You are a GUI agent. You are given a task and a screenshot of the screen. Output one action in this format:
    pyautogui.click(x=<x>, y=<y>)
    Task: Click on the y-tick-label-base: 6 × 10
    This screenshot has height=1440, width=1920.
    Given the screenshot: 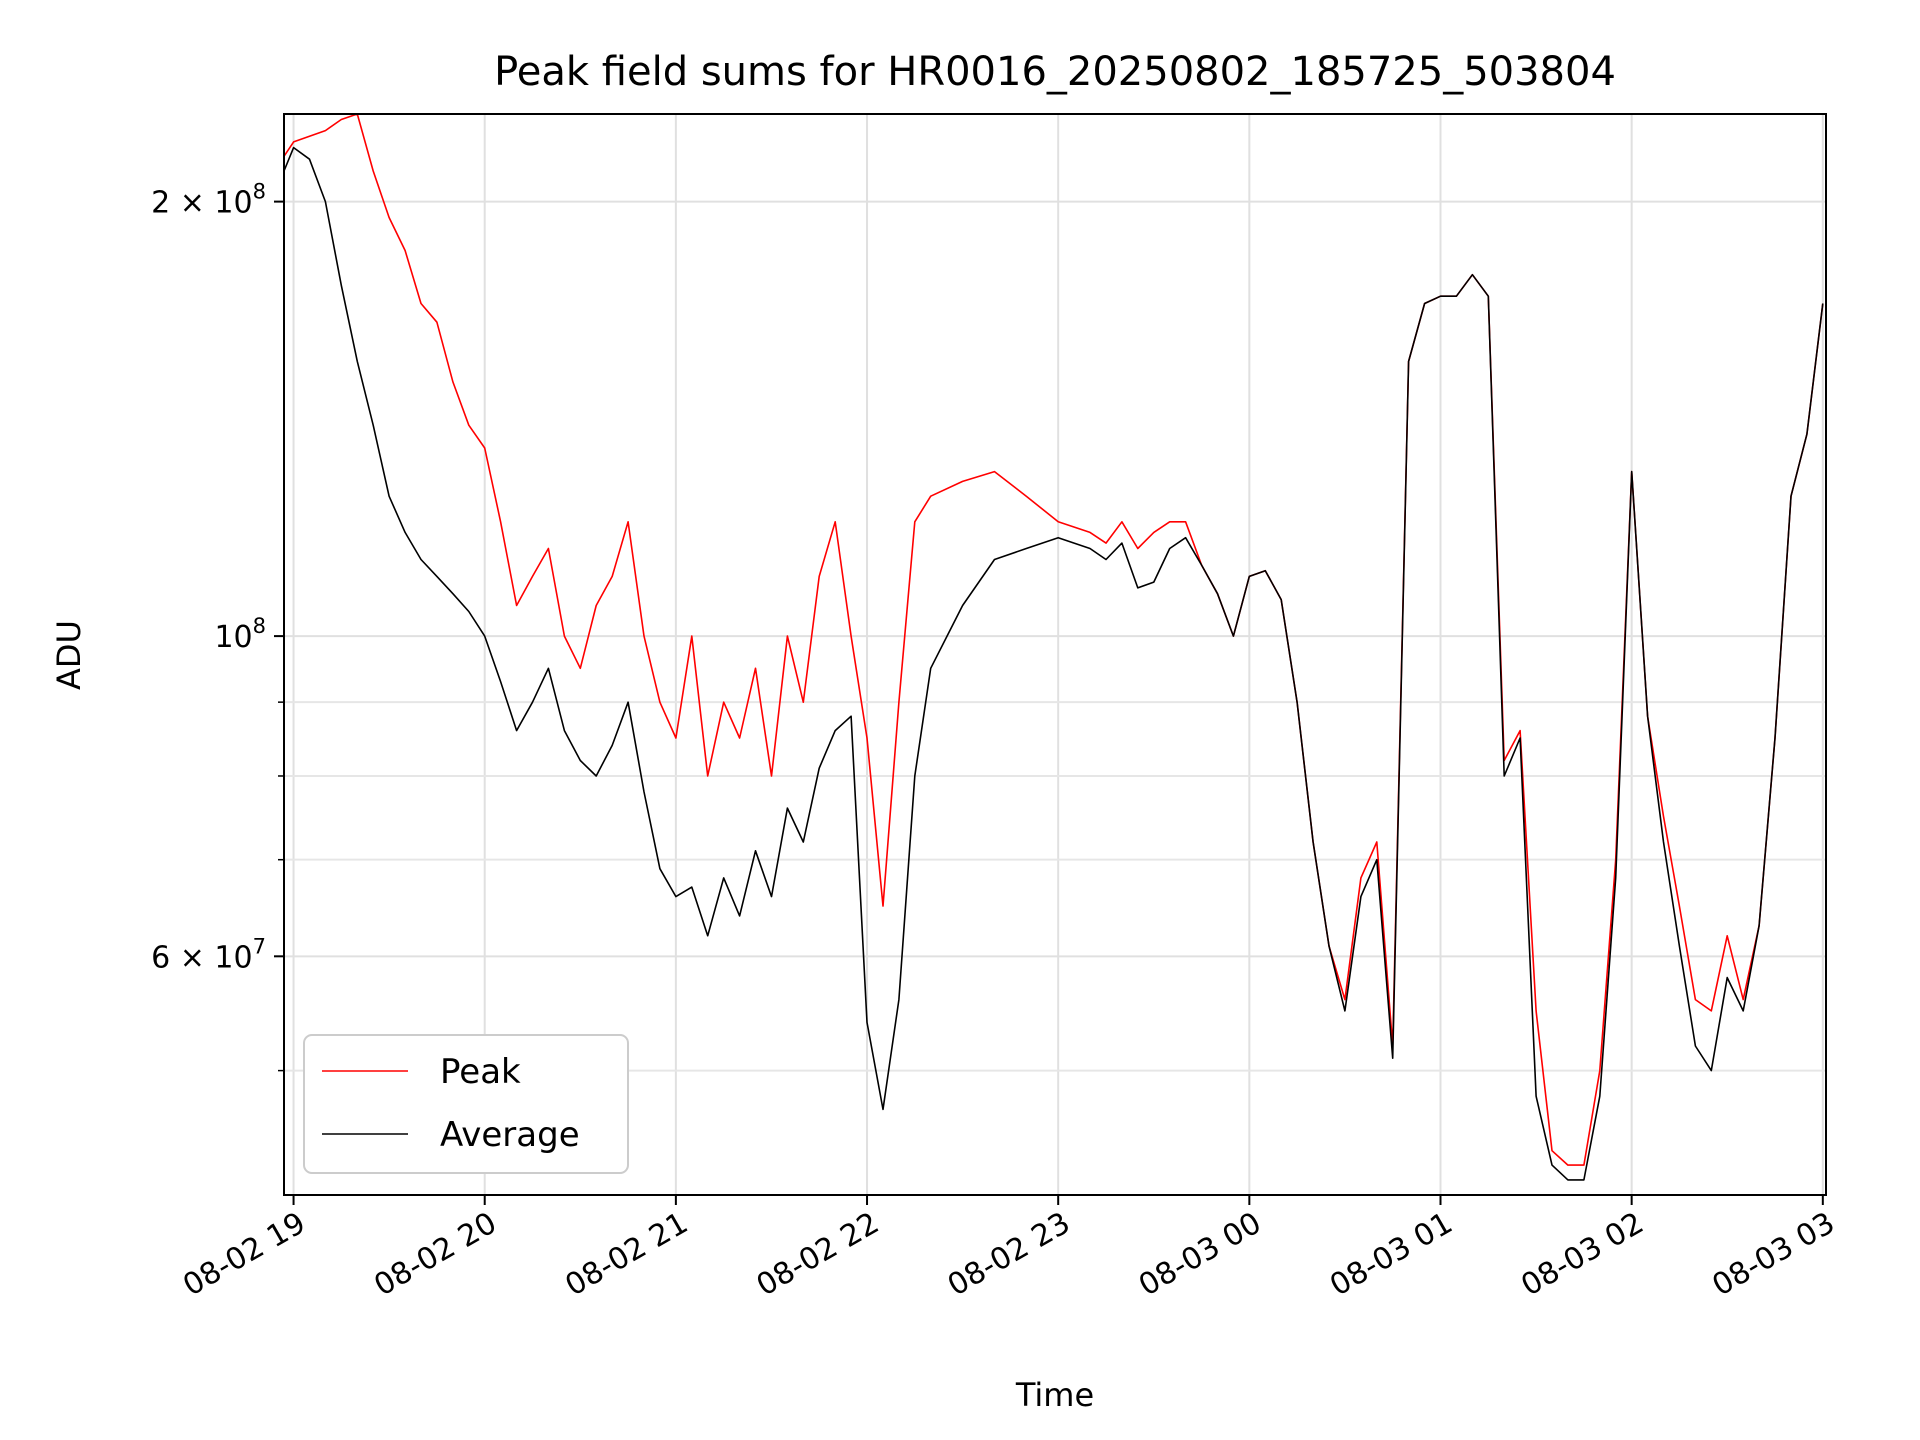 What is the action you would take?
    pyautogui.click(x=201, y=957)
    